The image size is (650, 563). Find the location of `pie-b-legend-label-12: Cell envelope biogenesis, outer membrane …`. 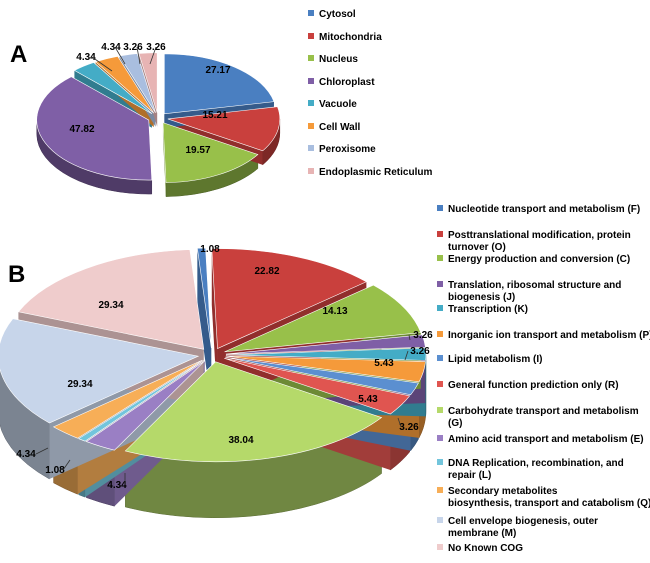

pie-b-legend-label-12: Cell envelope biogenesis, outer membrane … is located at coordinates (523, 527).